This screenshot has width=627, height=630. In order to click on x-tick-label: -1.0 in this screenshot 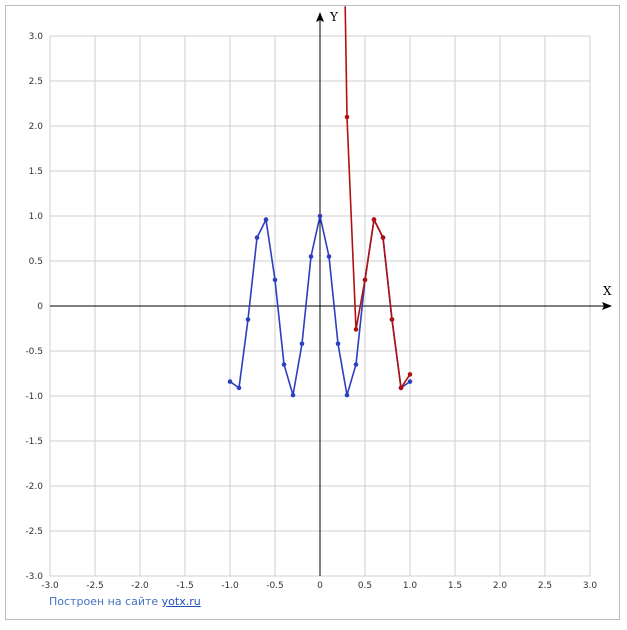, I will do `click(230, 586)`.